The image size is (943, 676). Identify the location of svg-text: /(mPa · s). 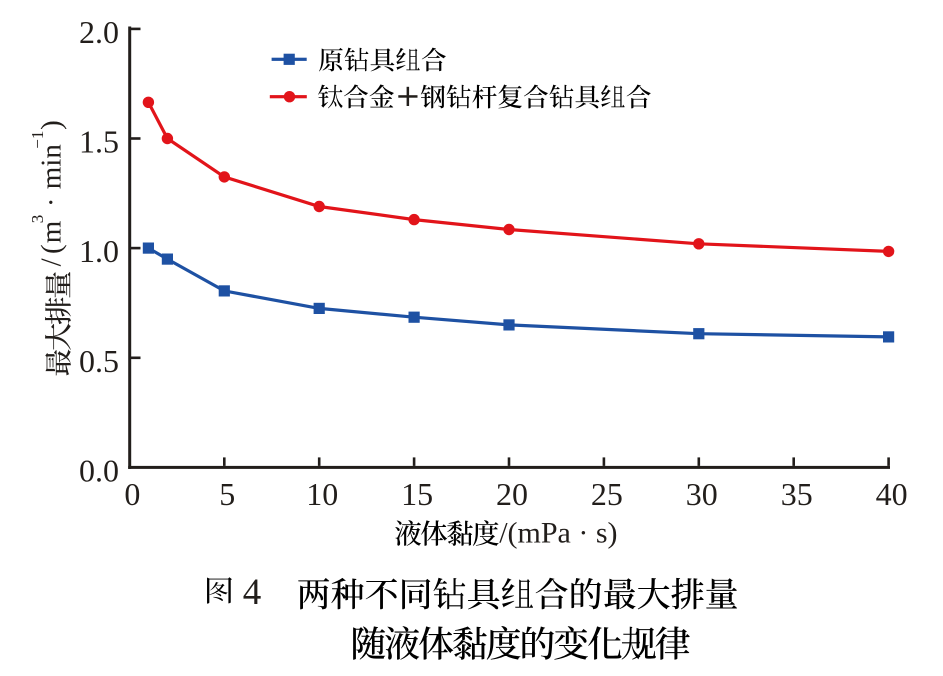
(558, 532).